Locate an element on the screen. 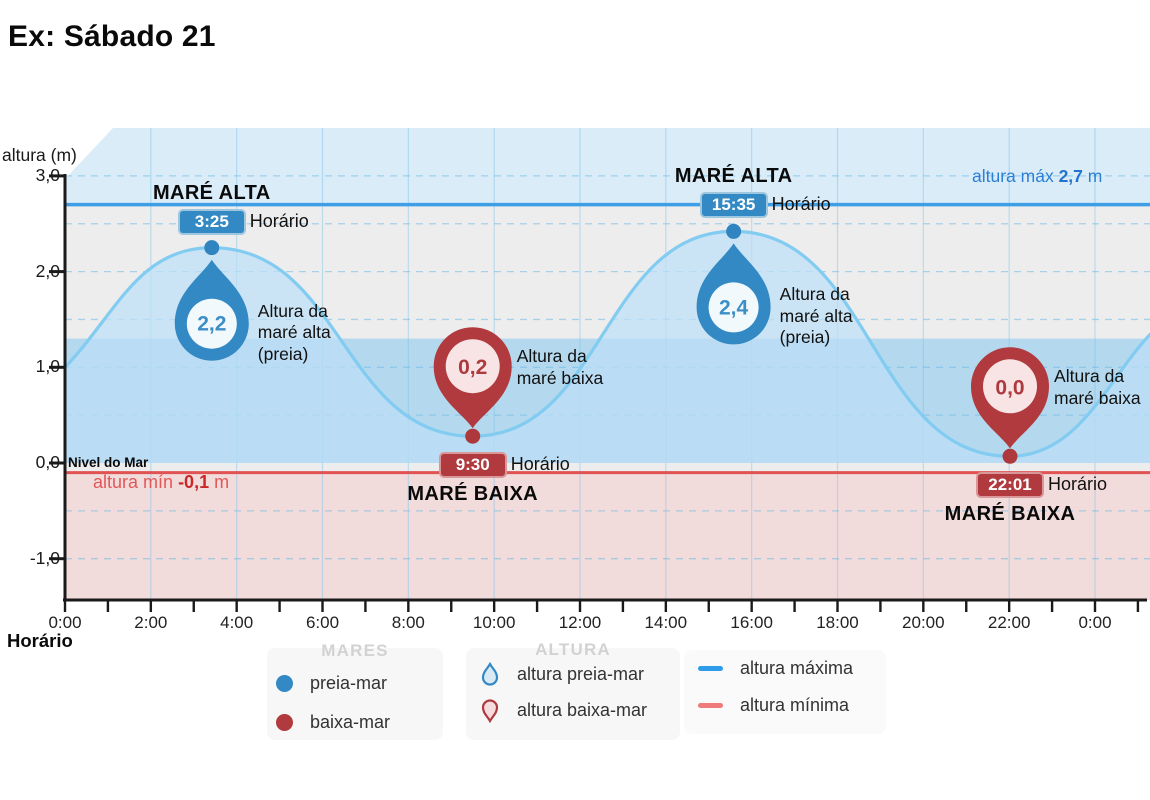  corner-mask is located at coordinates (89, 153).